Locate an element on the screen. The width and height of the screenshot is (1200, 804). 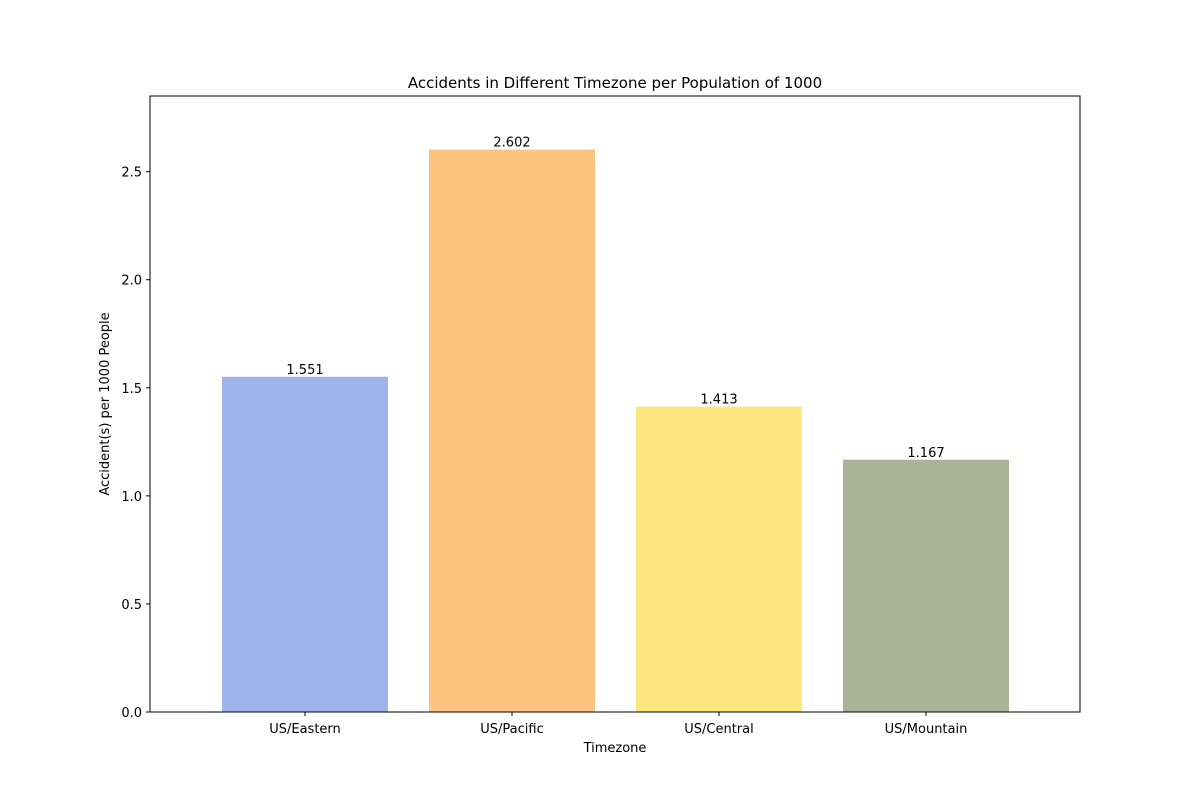
x-tick-label: US/Eastern is located at coordinates (305, 729).